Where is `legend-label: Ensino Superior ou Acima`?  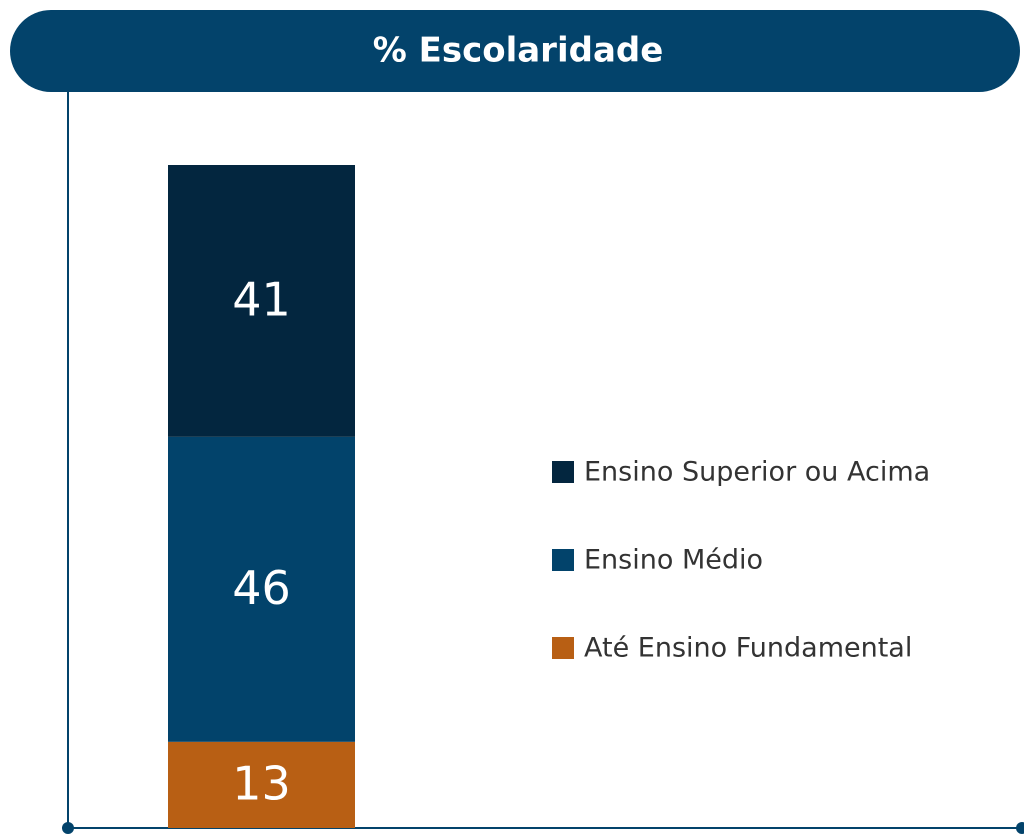
legend-label: Ensino Superior ou Acima is located at coordinates (757, 472).